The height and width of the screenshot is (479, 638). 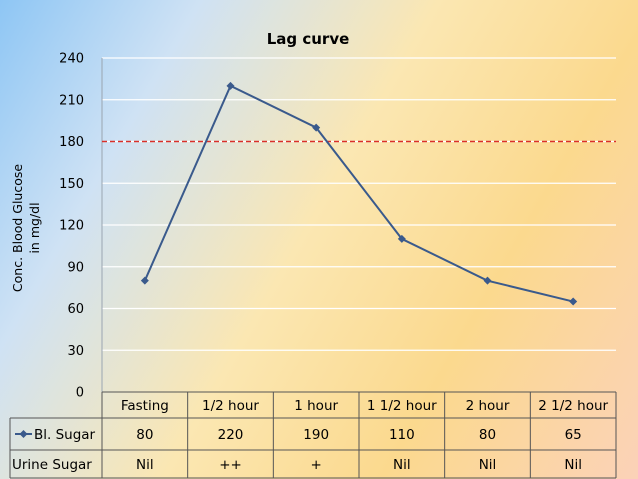 I want to click on x-tick-label: 1 1/2 hour, so click(x=402, y=406).